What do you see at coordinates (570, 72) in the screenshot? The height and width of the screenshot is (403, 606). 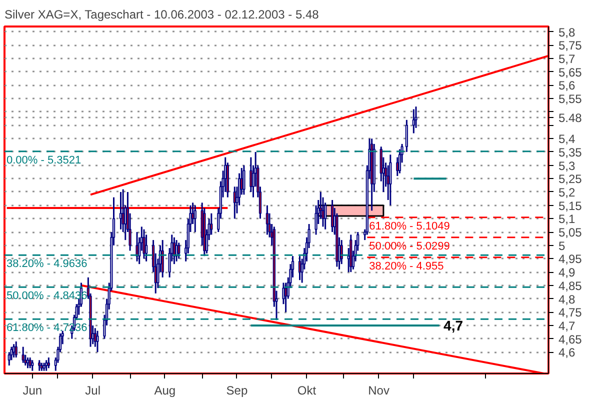 I see `y-tick-label: 5,65` at bounding box center [570, 72].